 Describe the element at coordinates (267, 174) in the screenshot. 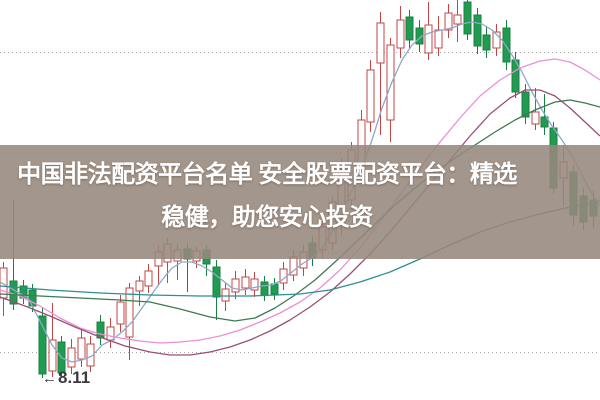

I see `banner-line-1: 中国非法配资平台名单 安全股票配资平台：精选` at that location.